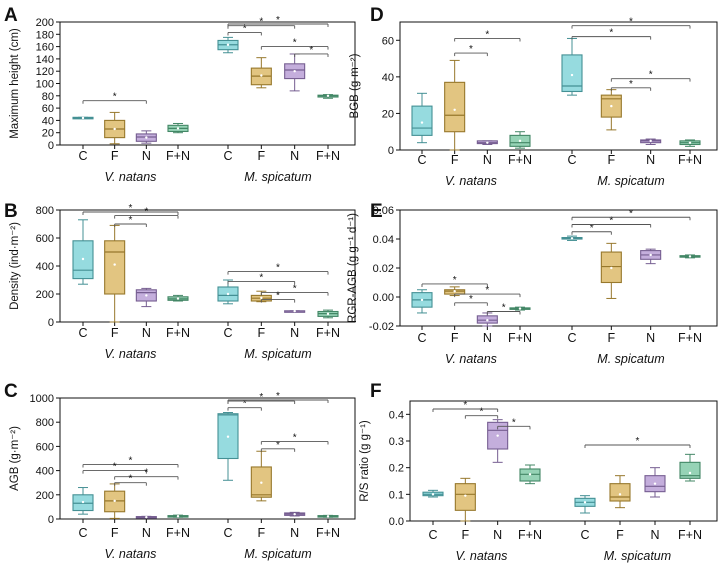 This screenshot has width=726, height=572. Describe the element at coordinates (45, 23) in the screenshot. I see `y-tick-label: 200` at that location.